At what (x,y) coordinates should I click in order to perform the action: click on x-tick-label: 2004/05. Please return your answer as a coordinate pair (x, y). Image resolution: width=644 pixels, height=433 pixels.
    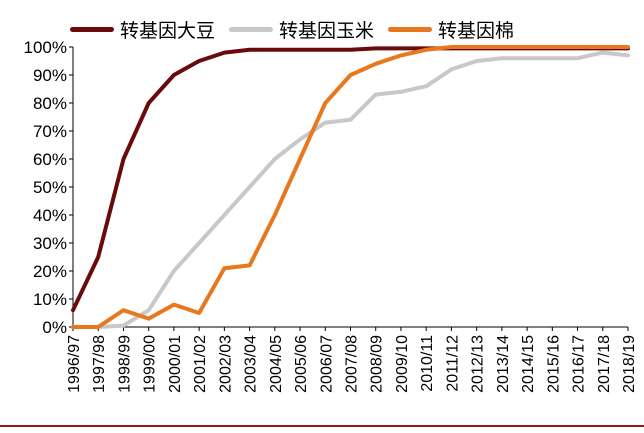
    Looking at the image, I should click on (276, 364).